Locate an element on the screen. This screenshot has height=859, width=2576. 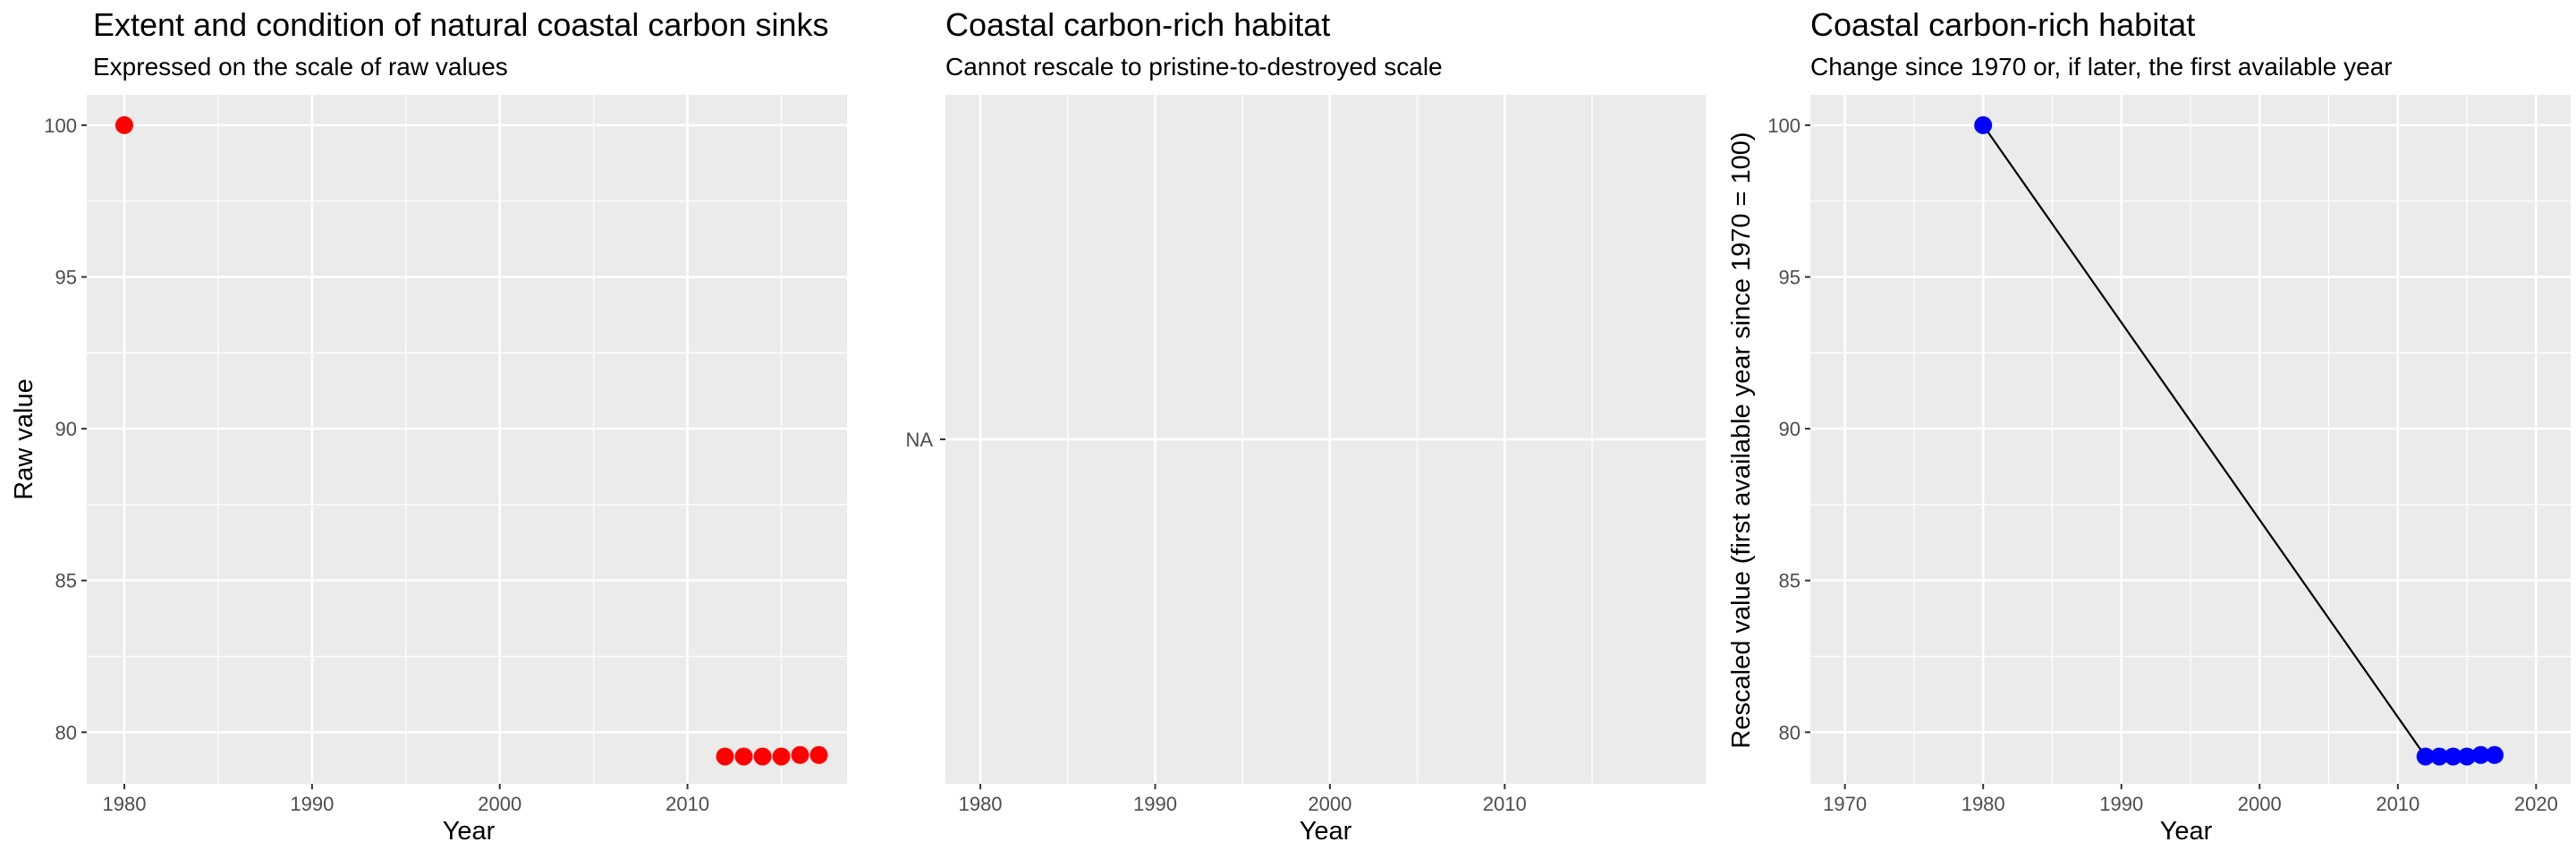
y-axis-label: Raw value is located at coordinates (24, 438).